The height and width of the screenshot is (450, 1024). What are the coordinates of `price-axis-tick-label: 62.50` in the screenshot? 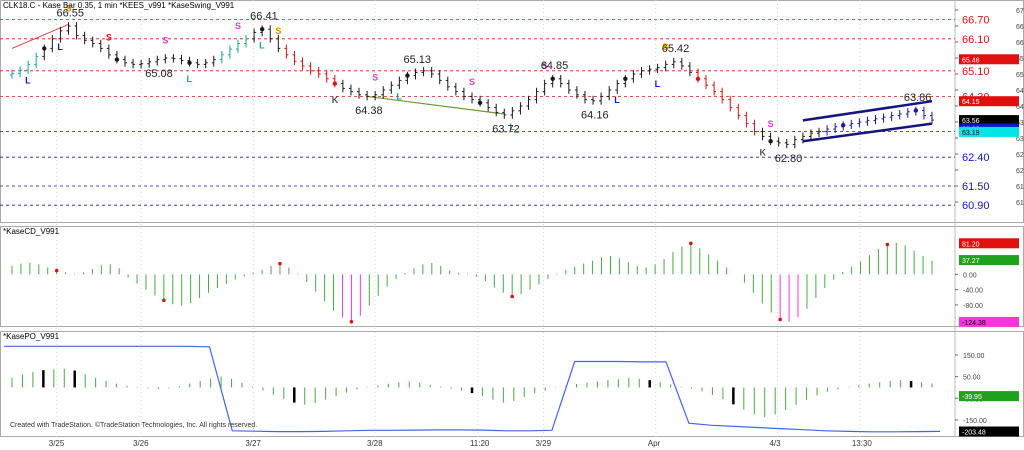 It's located at (1020, 155).